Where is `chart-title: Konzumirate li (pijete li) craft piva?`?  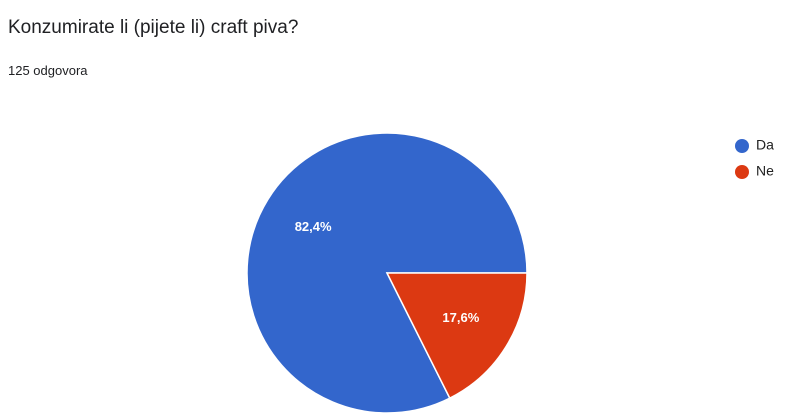
chart-title: Konzumirate li (pijete li) craft piva? is located at coordinates (153, 27).